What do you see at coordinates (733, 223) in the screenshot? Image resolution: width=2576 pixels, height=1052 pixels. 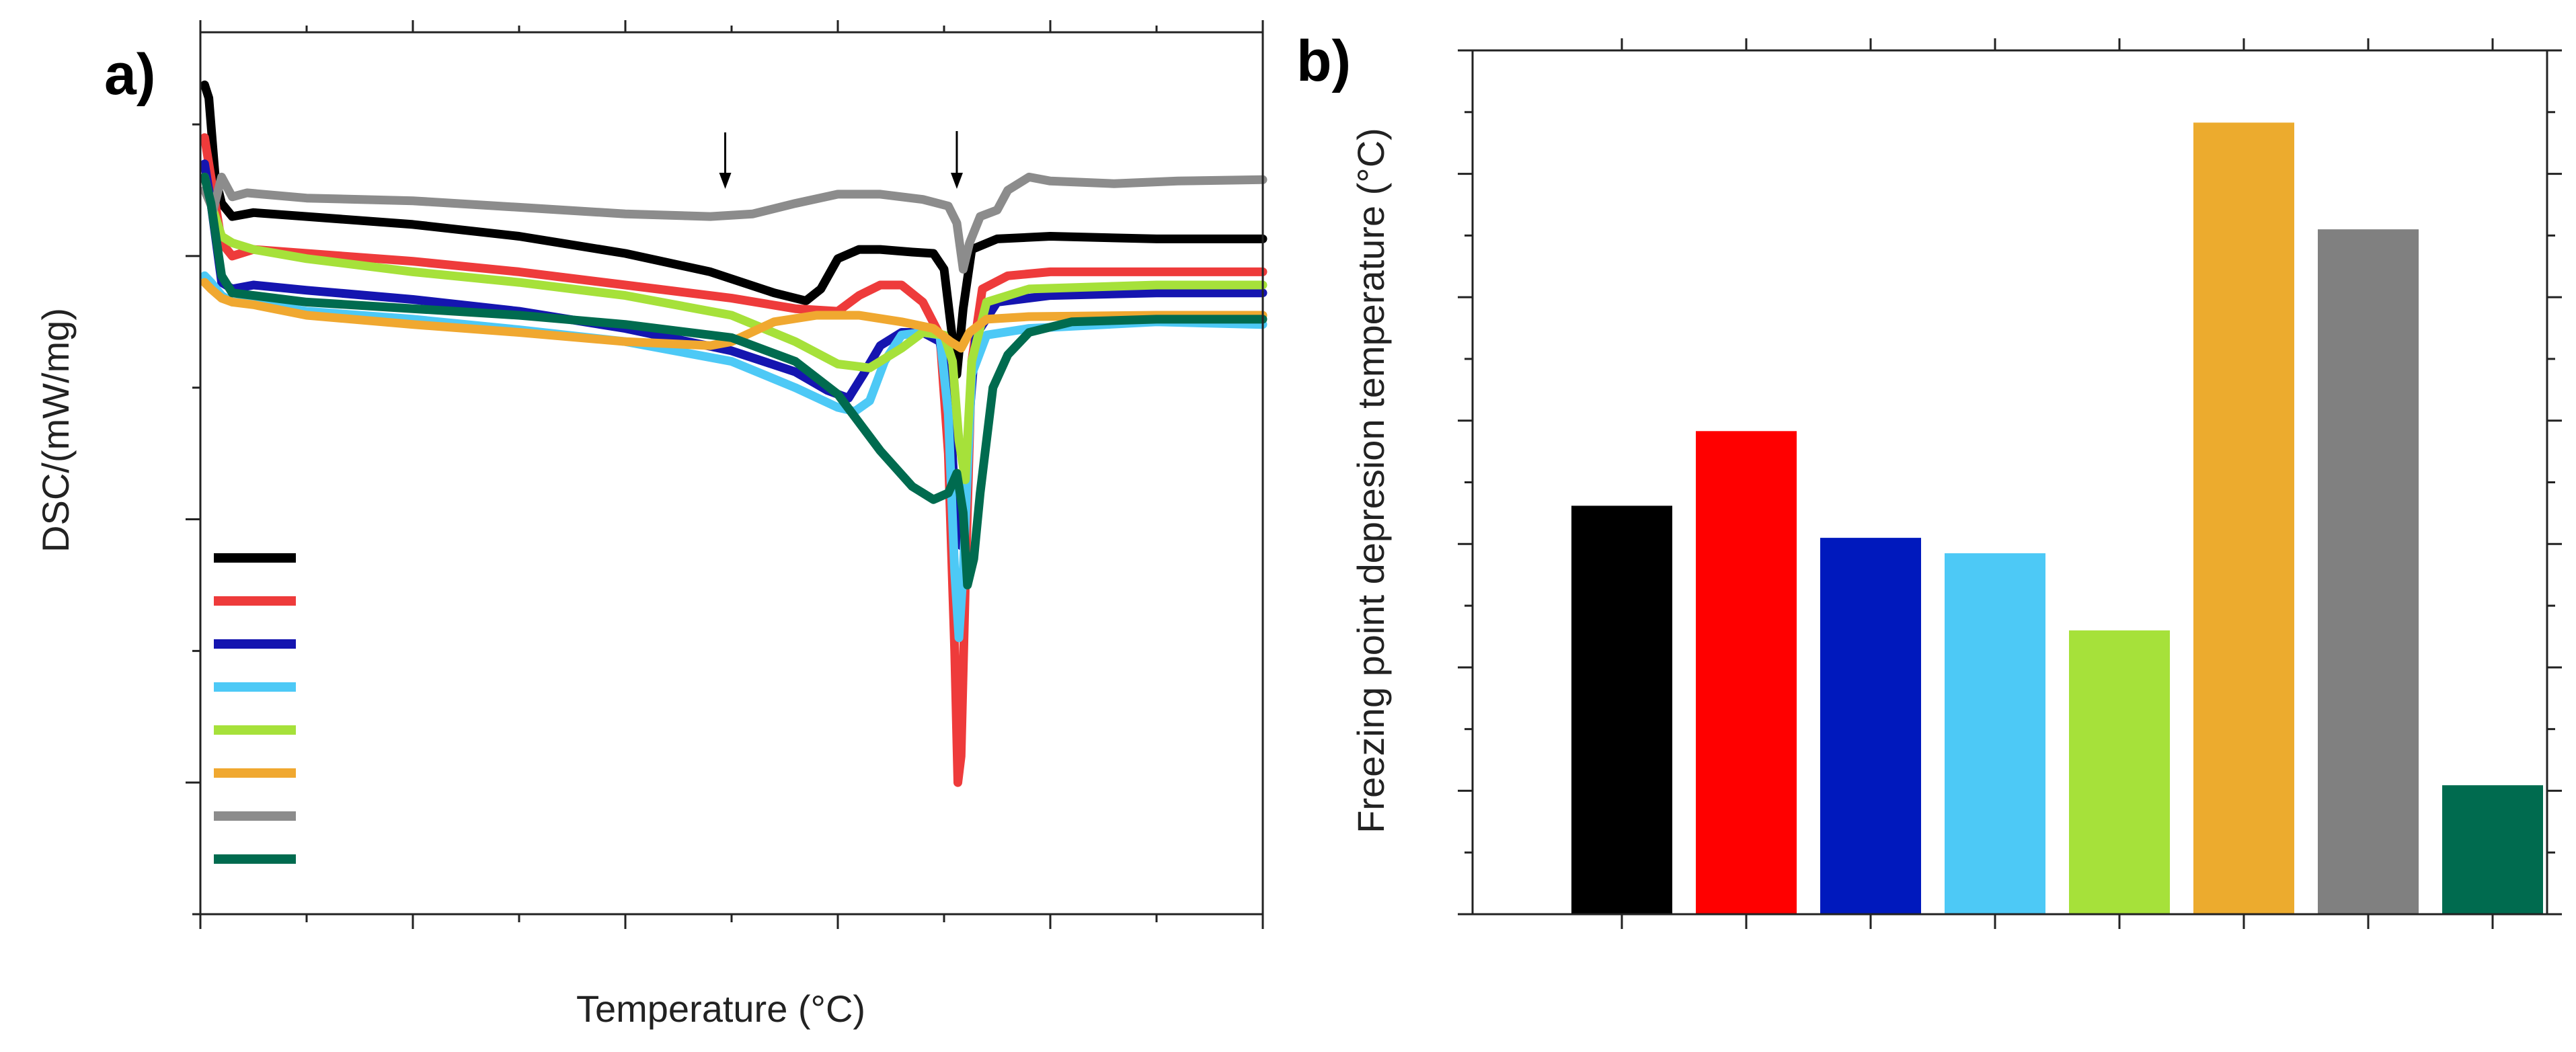 I see `series-line-r7` at bounding box center [733, 223].